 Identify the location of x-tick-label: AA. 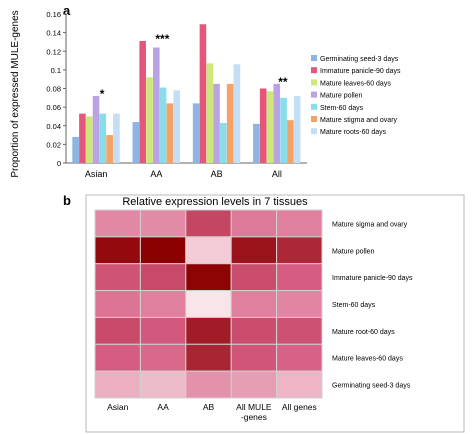
(156, 174).